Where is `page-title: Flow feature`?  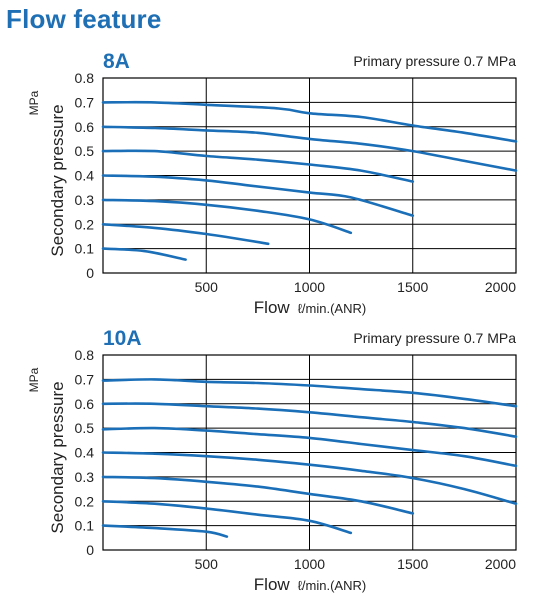
page-title: Flow feature is located at coordinates (84, 19).